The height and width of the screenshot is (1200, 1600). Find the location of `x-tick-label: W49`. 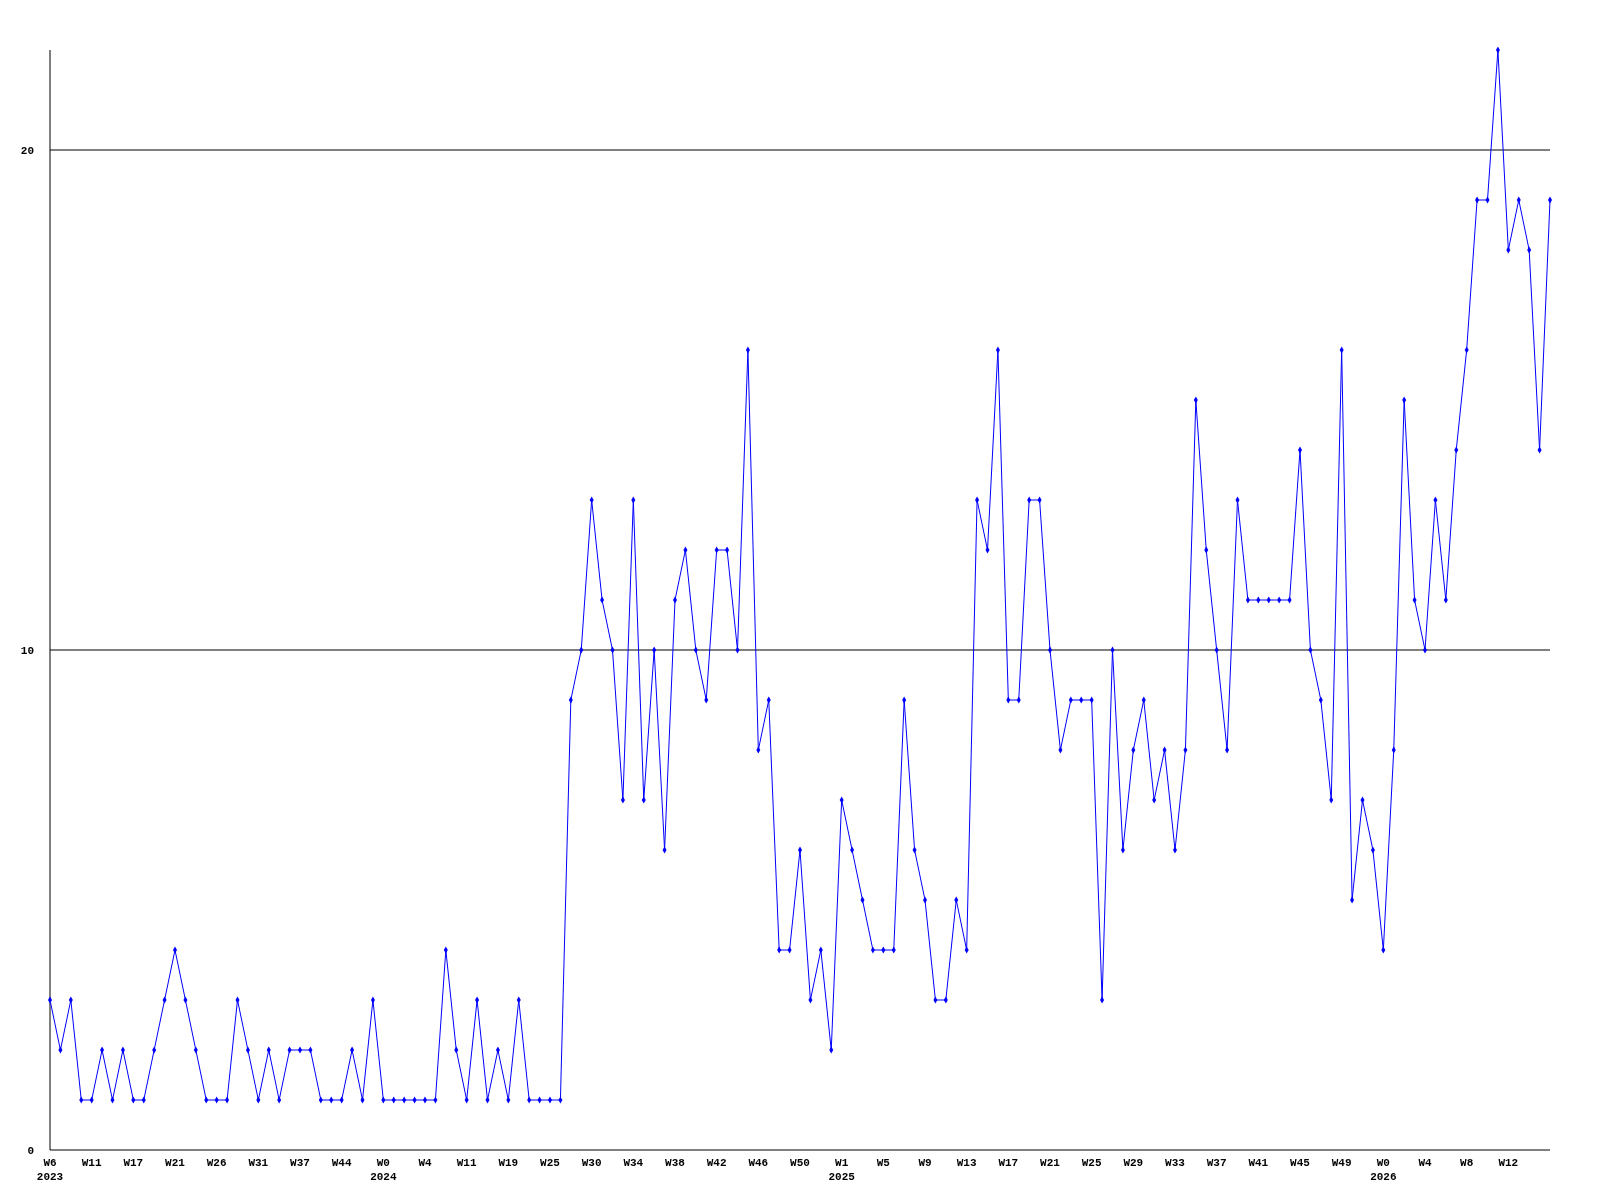

x-tick-label: W49 is located at coordinates (1341, 1163).